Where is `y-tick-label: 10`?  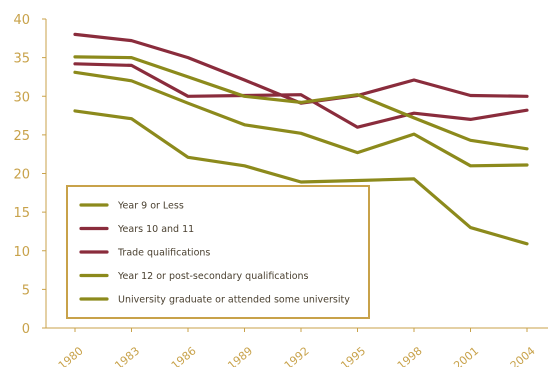
y-tick-label: 10 is located at coordinates (21, 252).